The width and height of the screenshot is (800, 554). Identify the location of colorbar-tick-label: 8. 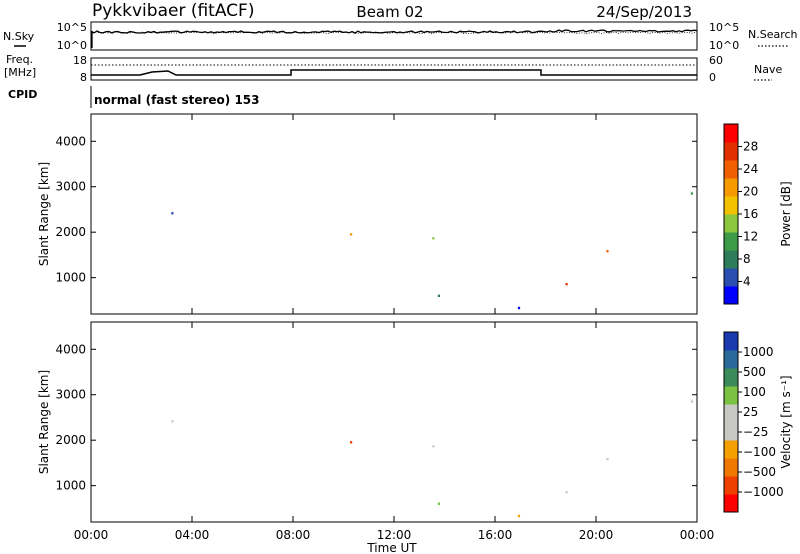
(747, 259).